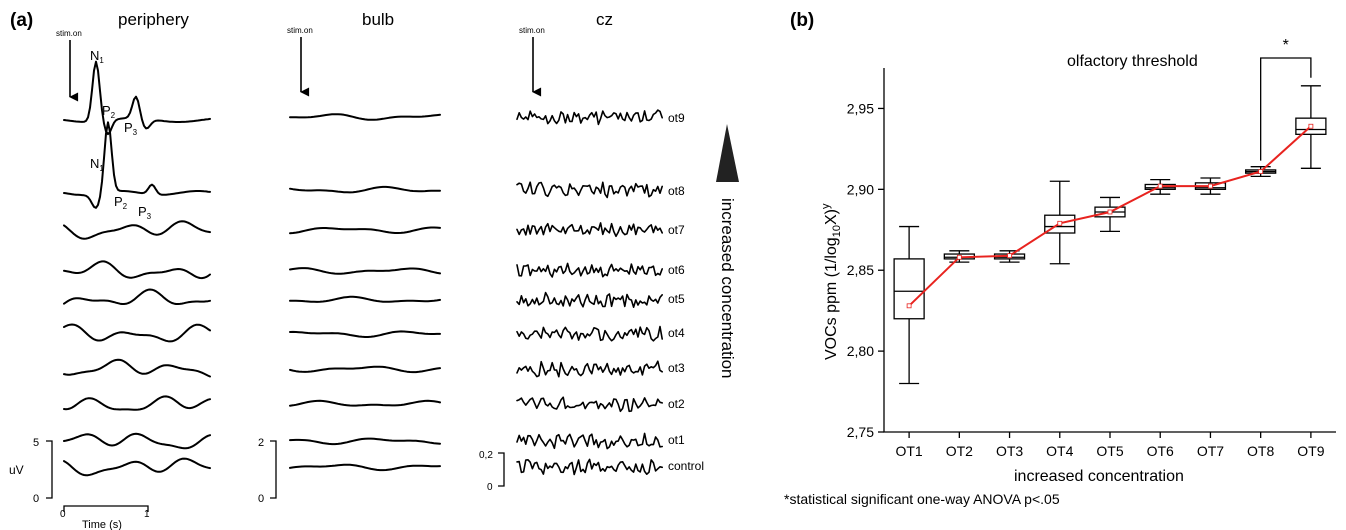 Image resolution: width=1346 pixels, height=530 pixels. Describe the element at coordinates (153, 19) in the screenshot. I see `periphery-title: periphery` at that location.